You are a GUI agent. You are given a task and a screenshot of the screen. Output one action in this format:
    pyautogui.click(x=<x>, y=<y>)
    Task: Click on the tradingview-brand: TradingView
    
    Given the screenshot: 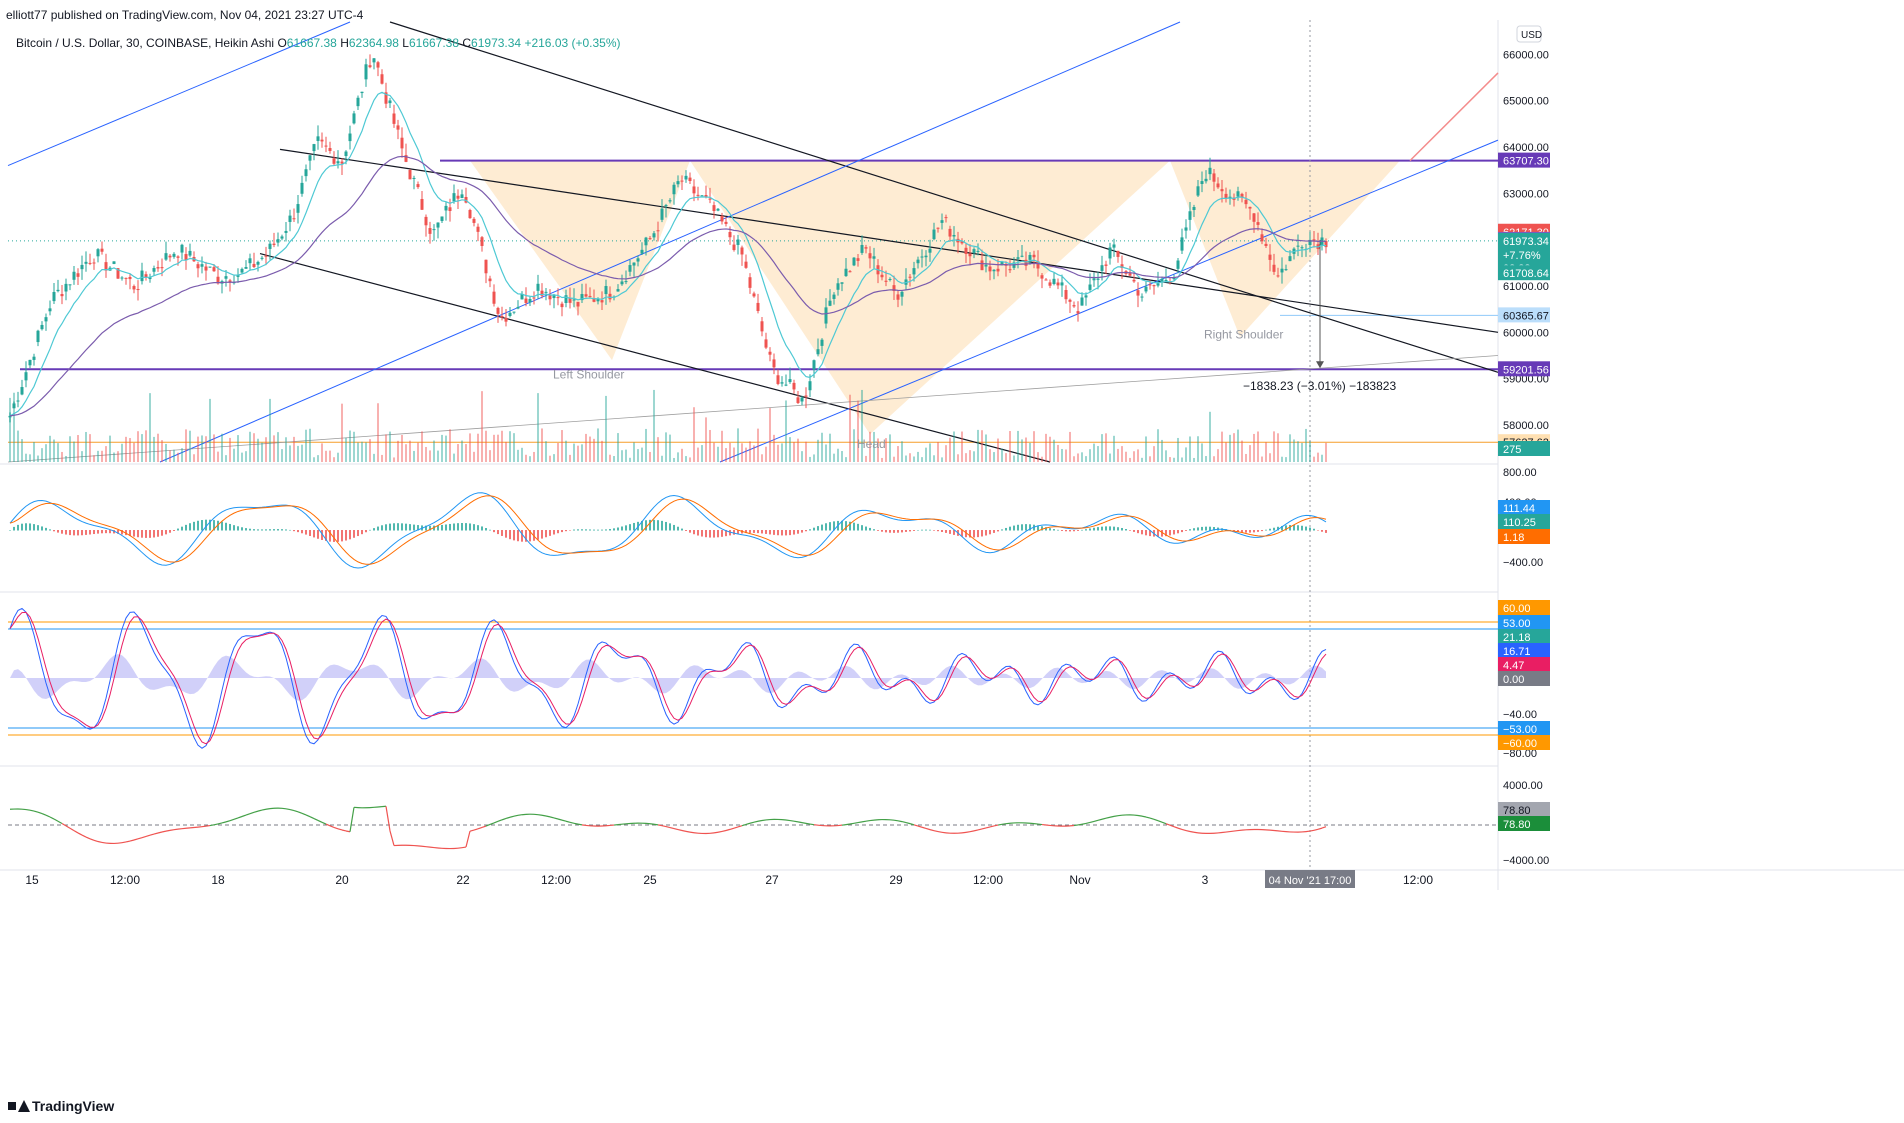 What is the action you would take?
    pyautogui.click(x=61, y=1106)
    